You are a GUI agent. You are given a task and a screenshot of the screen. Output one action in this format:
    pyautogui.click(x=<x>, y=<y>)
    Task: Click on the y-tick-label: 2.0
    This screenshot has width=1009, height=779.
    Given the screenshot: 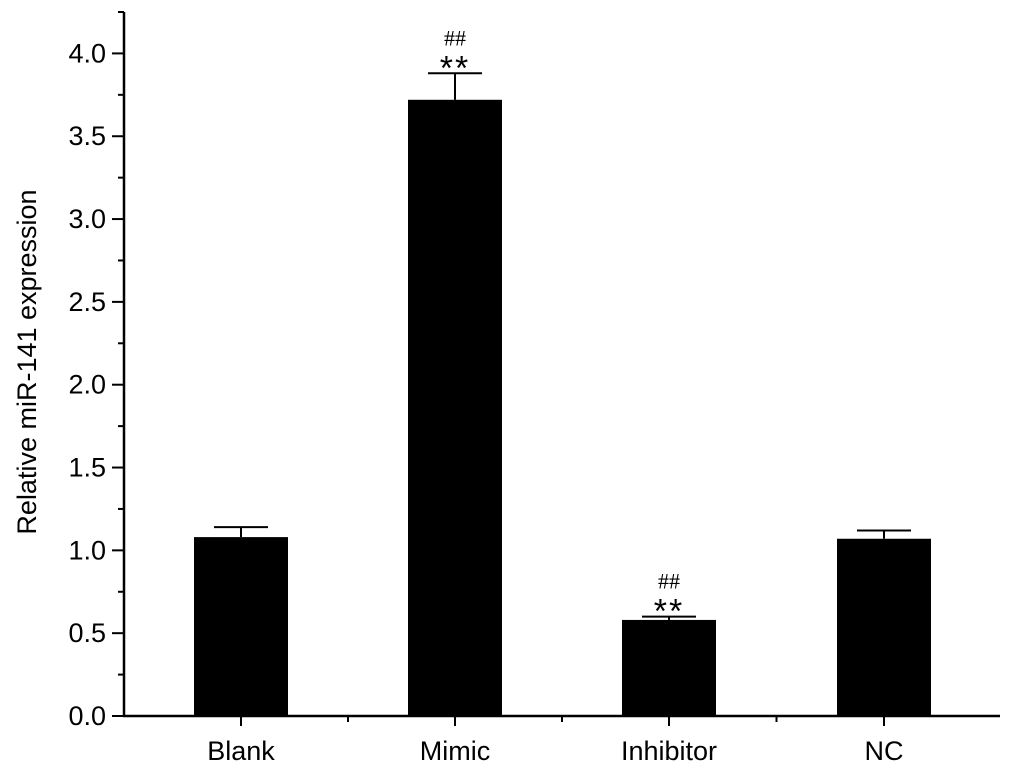 What is the action you would take?
    pyautogui.click(x=87, y=385)
    